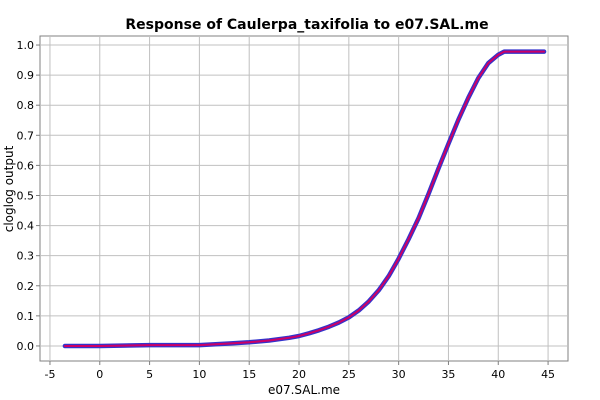  I want to click on y-tick-label: 0.2, so click(26, 286).